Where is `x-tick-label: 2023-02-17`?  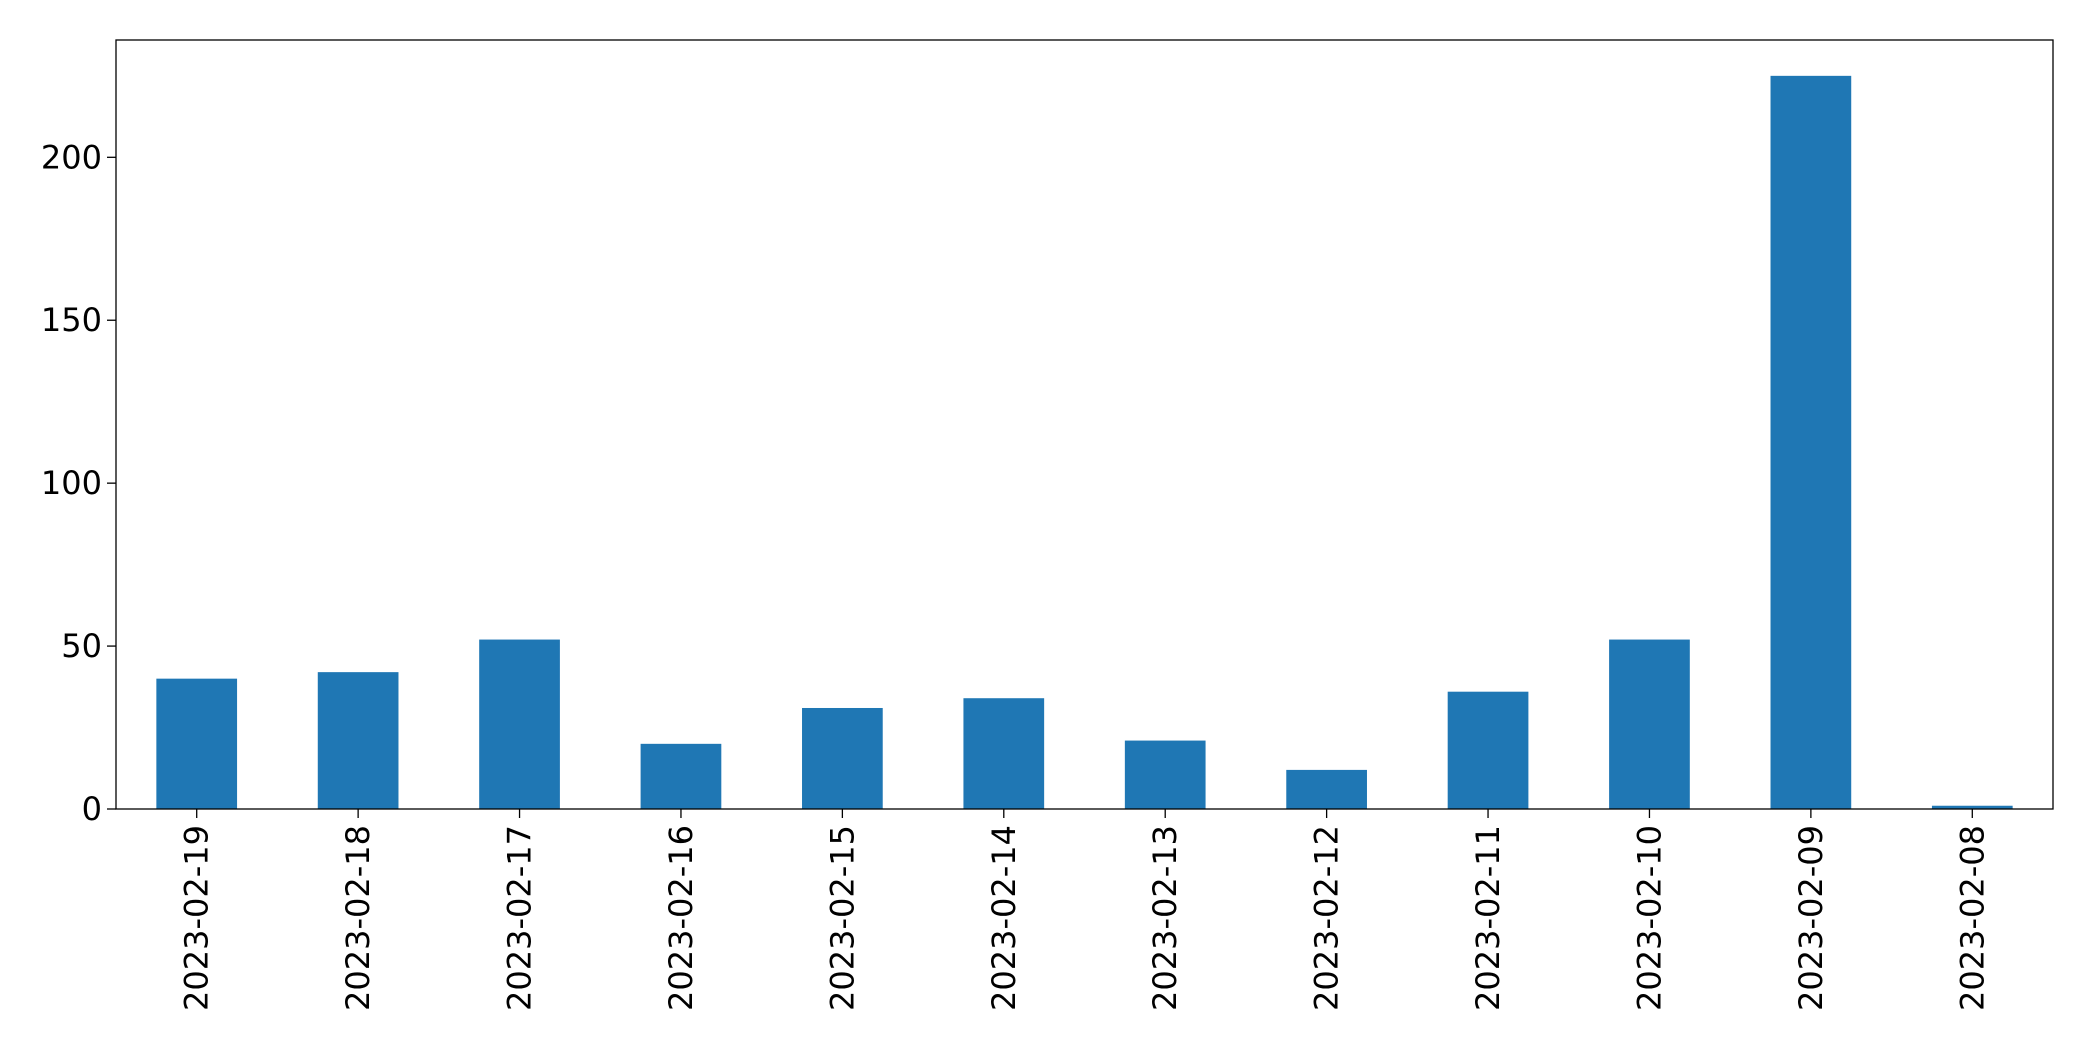 x-tick-label: 2023-02-17 is located at coordinates (520, 918).